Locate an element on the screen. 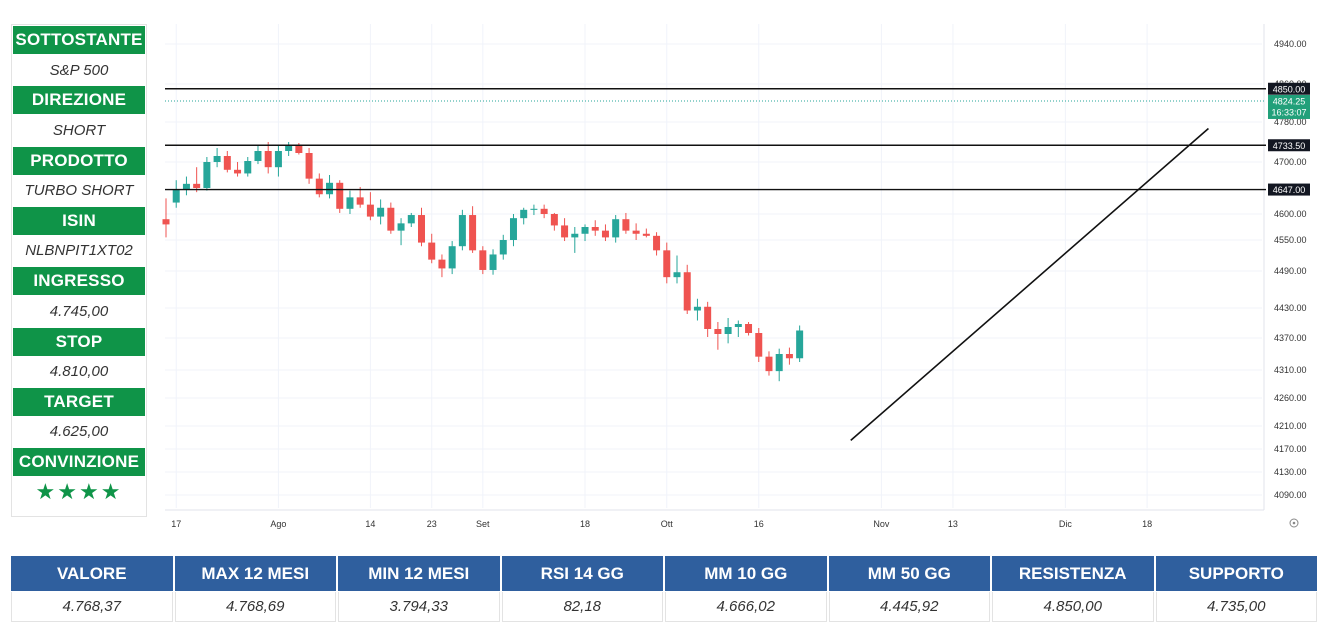  panel-label-ingresso: INGRESSO is located at coordinates (79, 281).